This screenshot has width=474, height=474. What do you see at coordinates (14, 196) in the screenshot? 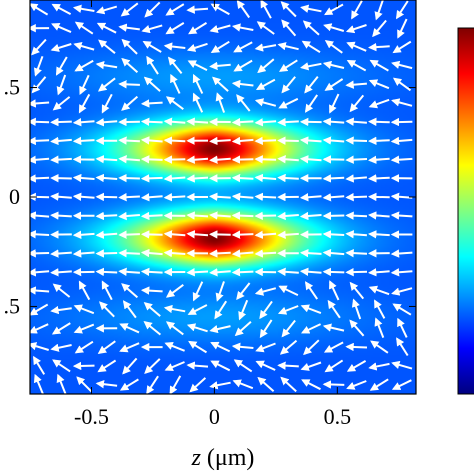
I see `y-tick-label: 0` at bounding box center [14, 196].